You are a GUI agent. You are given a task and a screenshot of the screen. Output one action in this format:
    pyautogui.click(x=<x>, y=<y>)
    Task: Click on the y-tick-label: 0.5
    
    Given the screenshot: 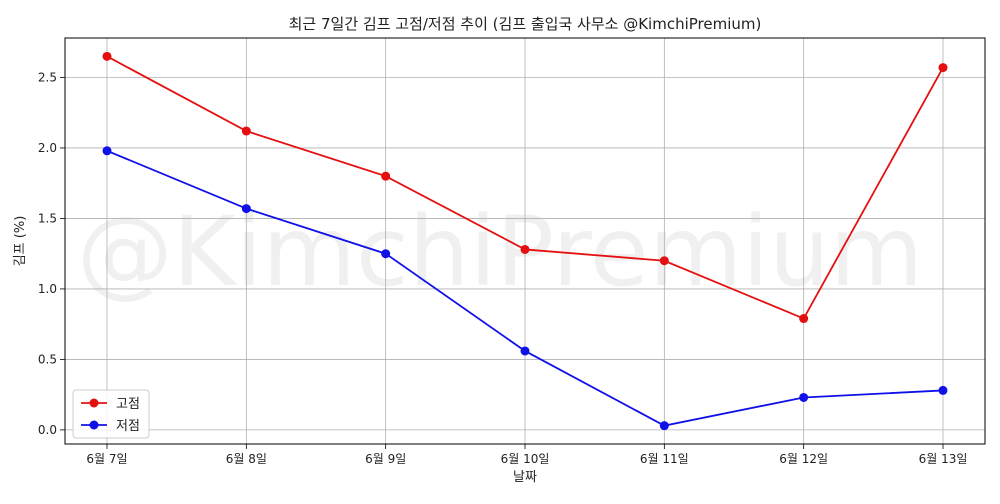 What is the action you would take?
    pyautogui.click(x=47, y=359)
    